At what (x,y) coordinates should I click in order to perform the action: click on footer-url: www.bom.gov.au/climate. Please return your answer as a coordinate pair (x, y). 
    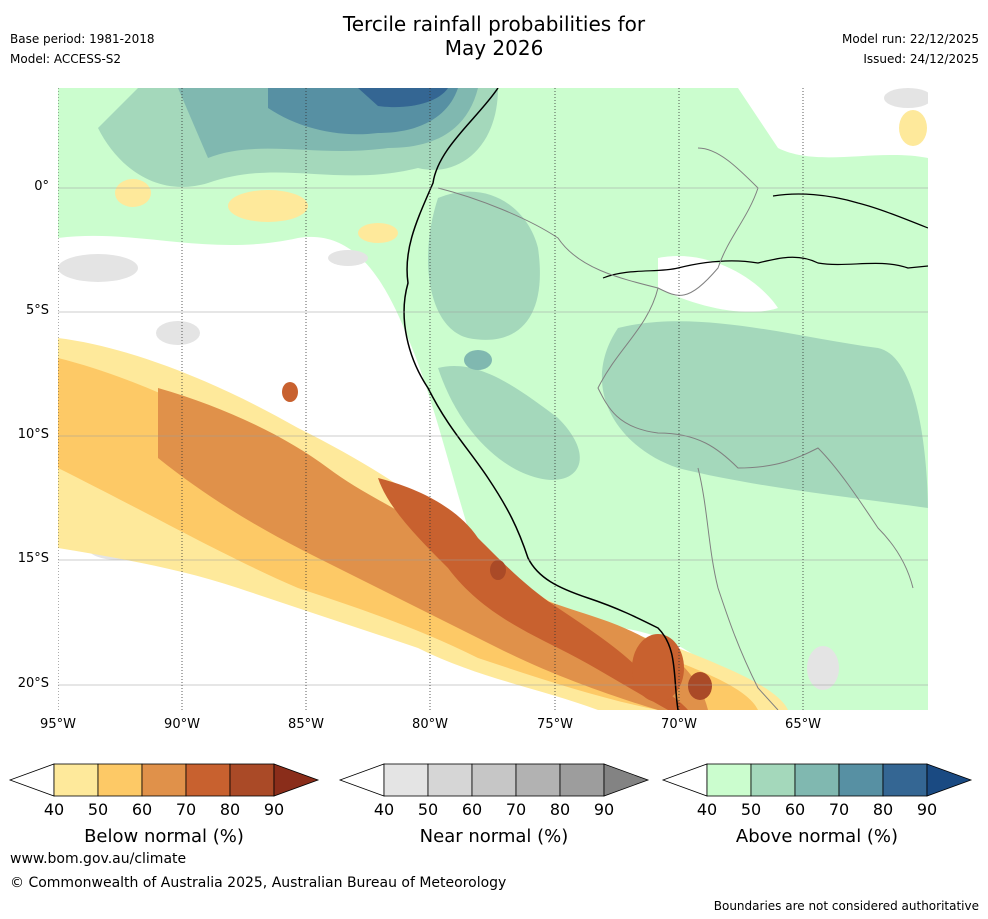
    Looking at the image, I should click on (98, 859).